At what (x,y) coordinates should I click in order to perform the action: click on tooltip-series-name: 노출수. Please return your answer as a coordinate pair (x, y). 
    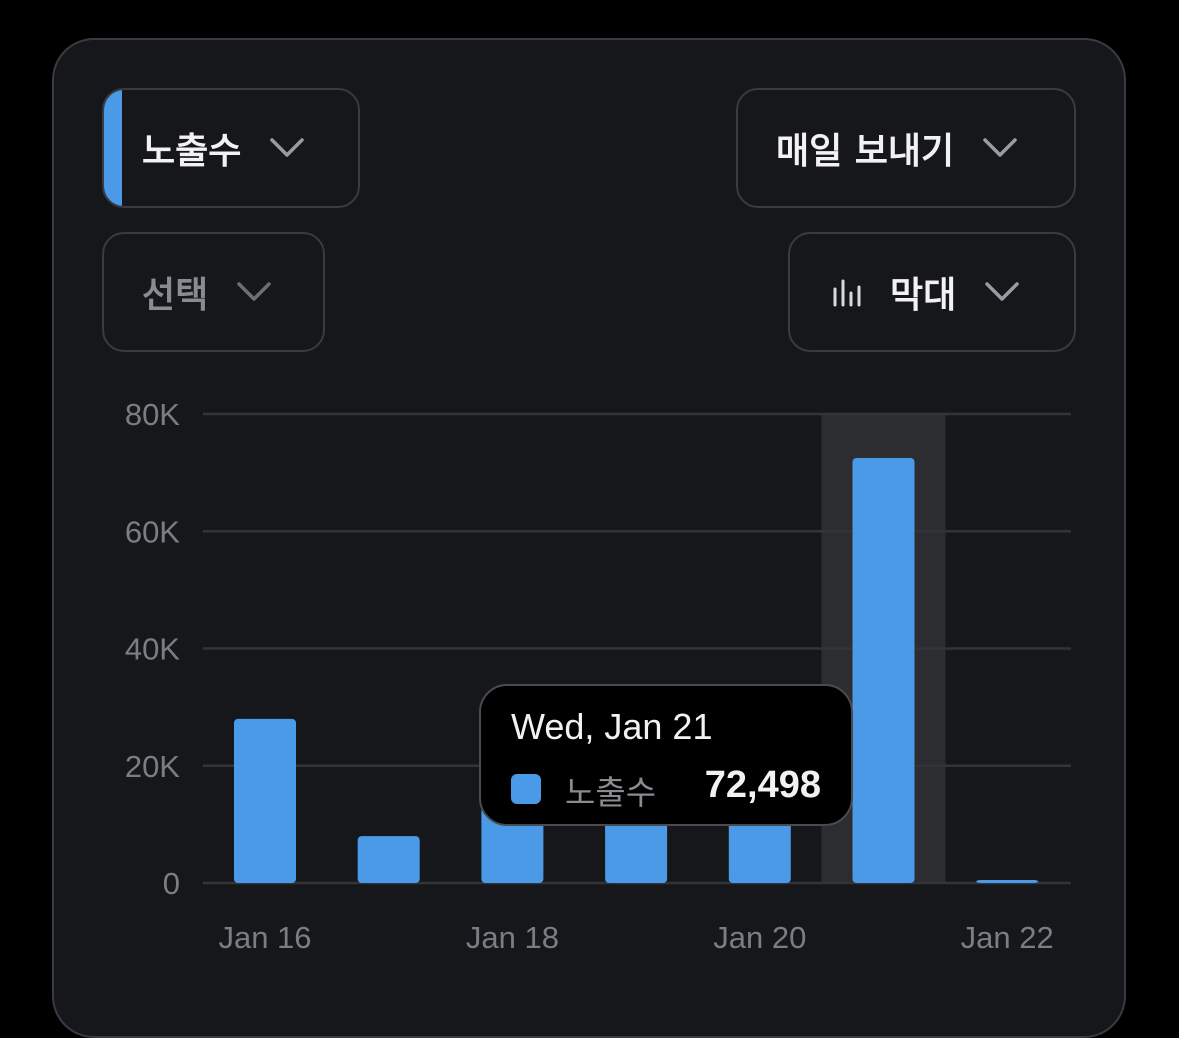
    Looking at the image, I should click on (611, 792).